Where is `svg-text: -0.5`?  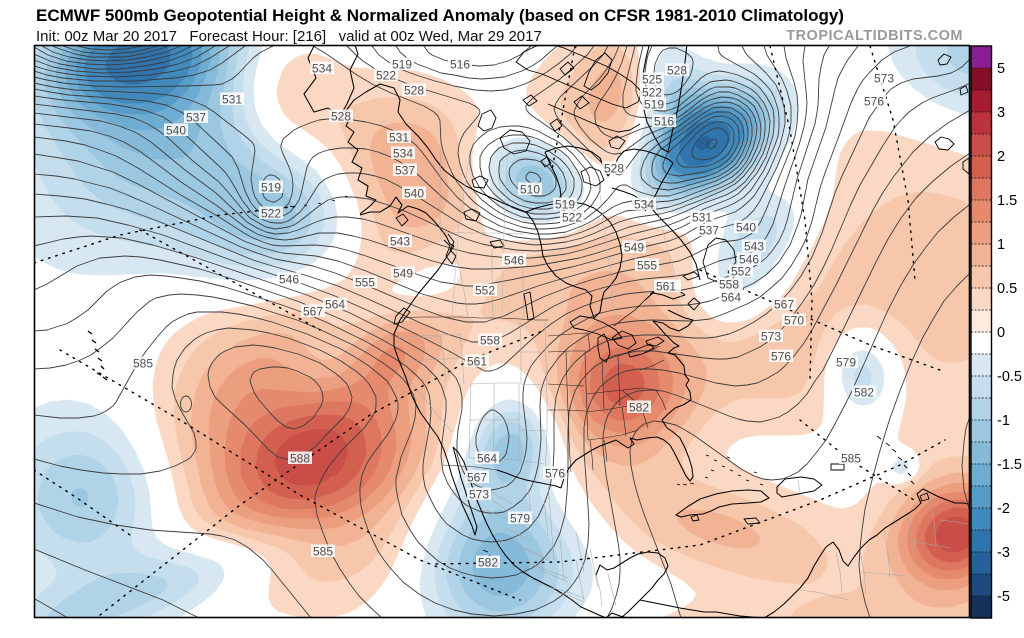 svg-text: -0.5 is located at coordinates (1009, 377).